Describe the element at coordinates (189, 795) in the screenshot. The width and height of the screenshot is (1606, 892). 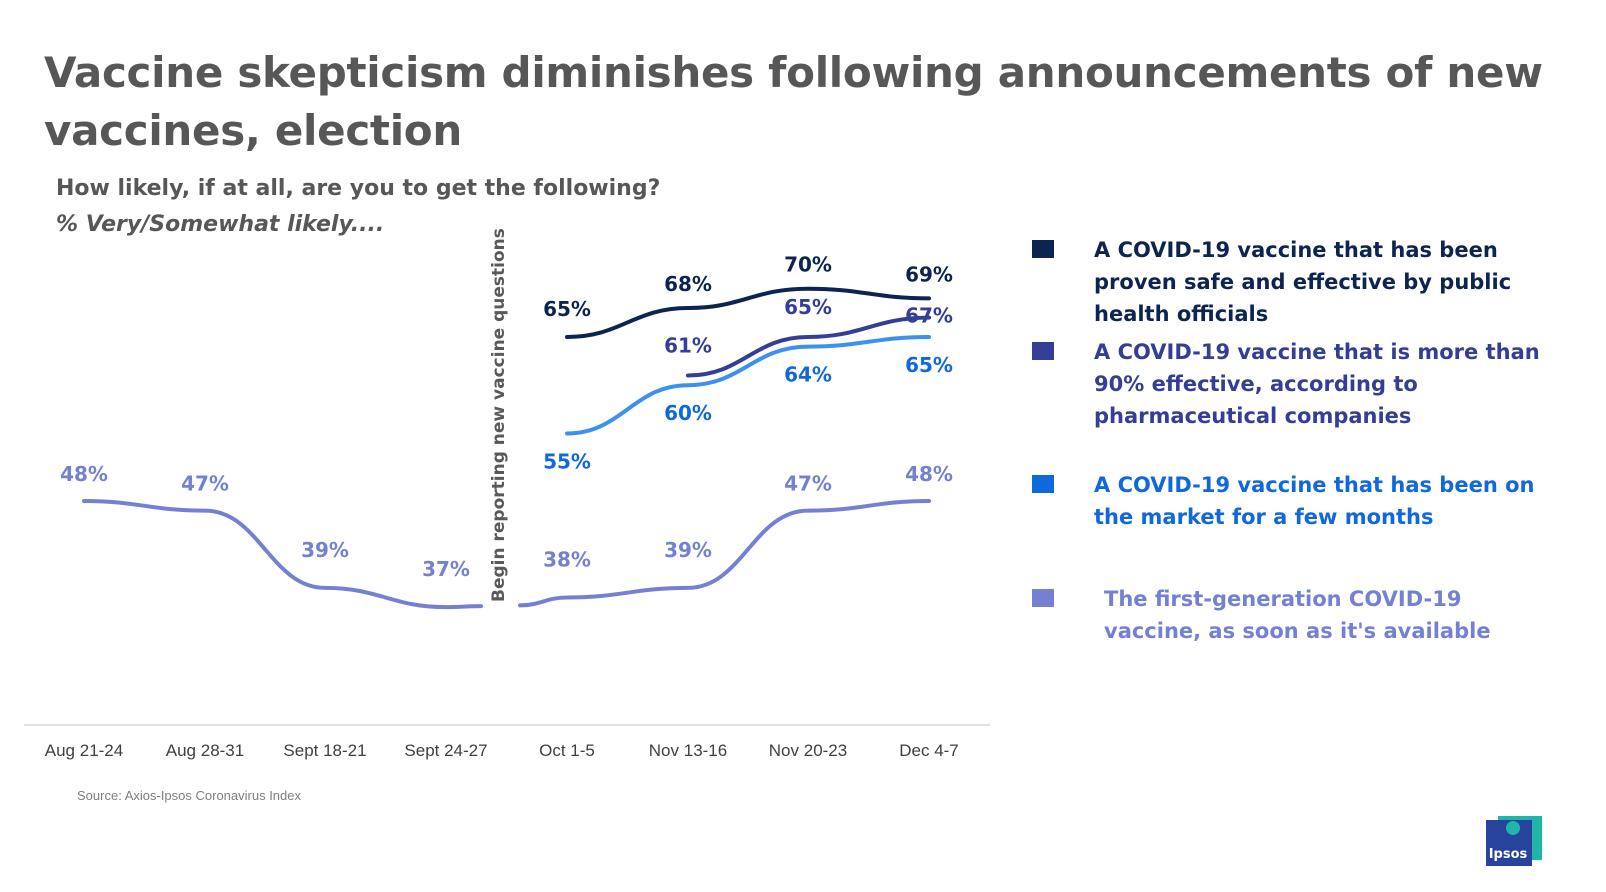
I see `source-note: Source: Axios-Ipsos Coronavirus Index` at that location.